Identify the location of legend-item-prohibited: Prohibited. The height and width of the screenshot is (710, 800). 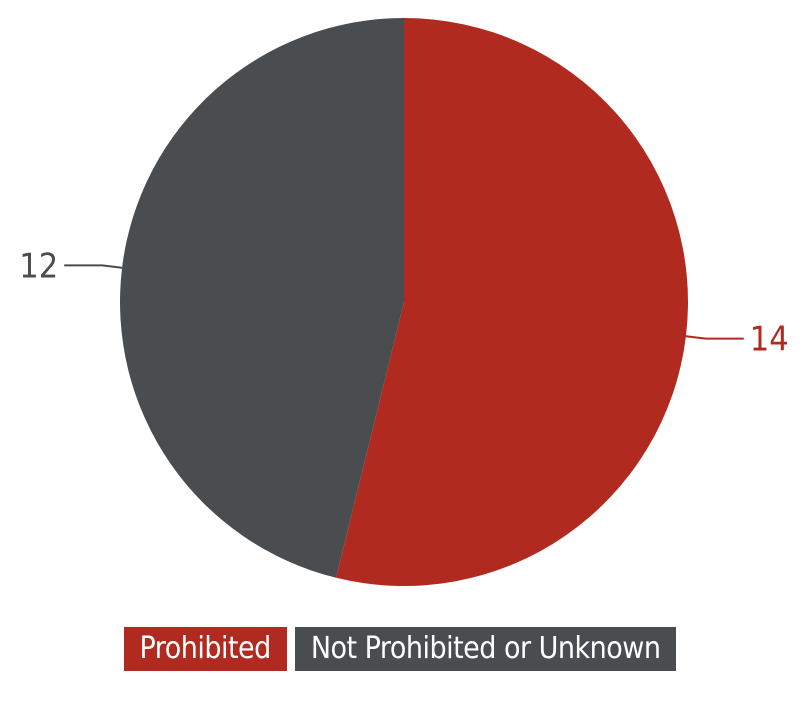
(205, 649).